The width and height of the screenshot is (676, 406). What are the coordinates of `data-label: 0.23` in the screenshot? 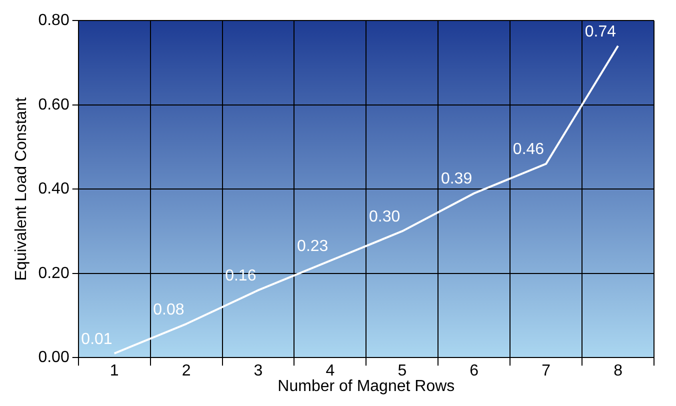 It's located at (312, 247).